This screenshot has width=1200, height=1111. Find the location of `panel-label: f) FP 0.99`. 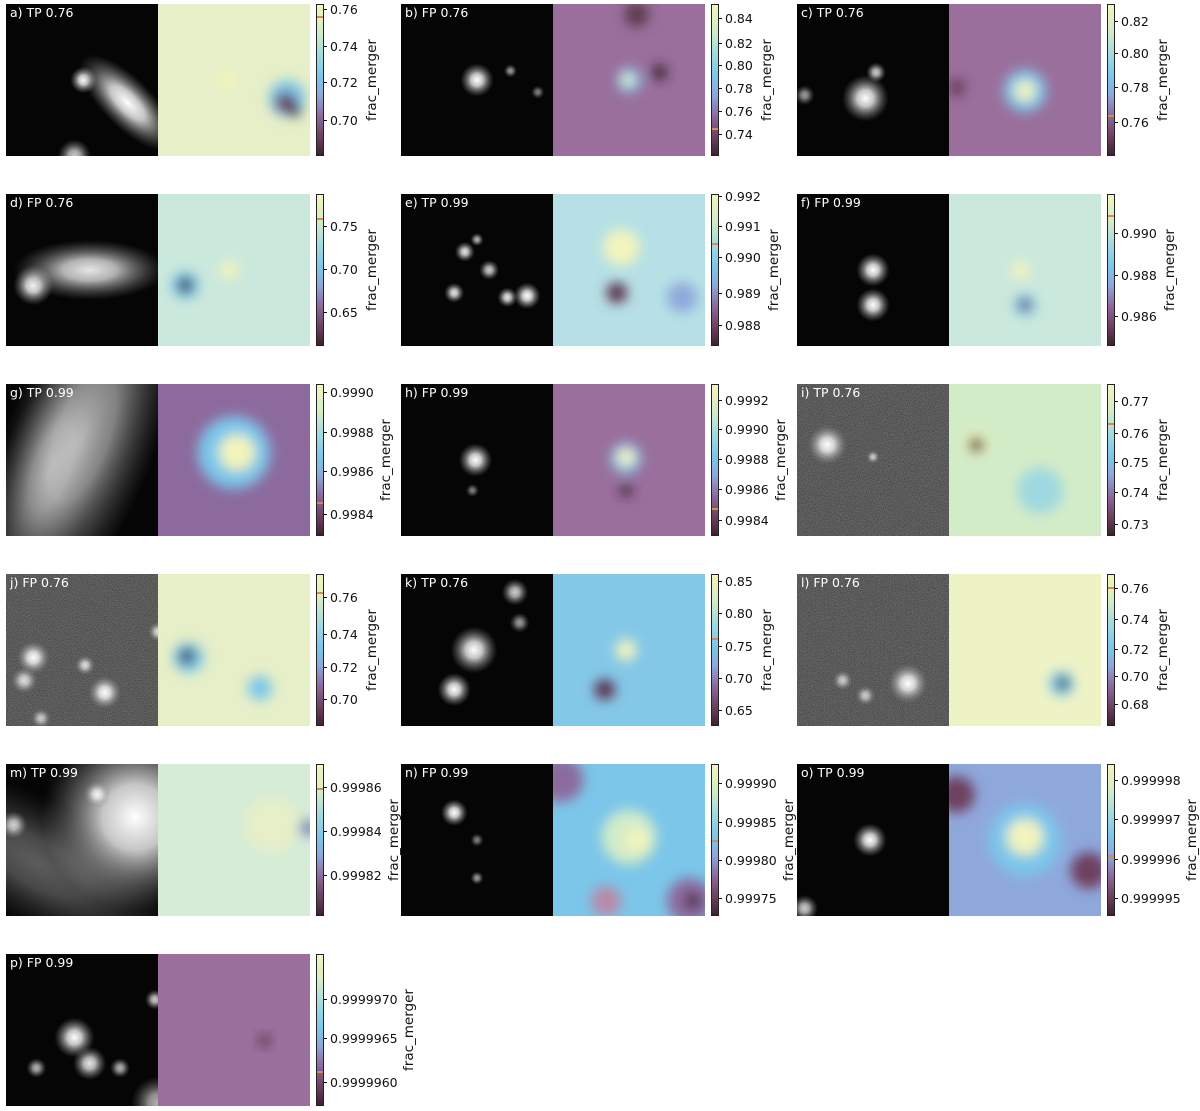

panel-label: f) FP 0.99 is located at coordinates (831, 202).